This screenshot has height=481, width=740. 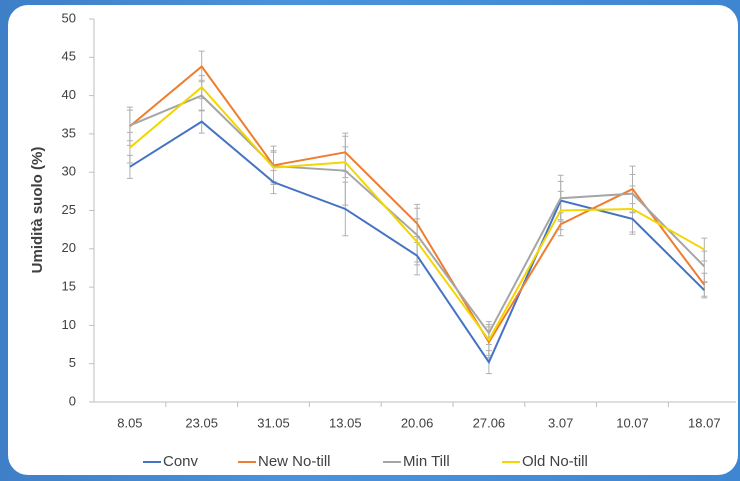 What do you see at coordinates (69, 324) in the screenshot?
I see `y-tick-label: 10` at bounding box center [69, 324].